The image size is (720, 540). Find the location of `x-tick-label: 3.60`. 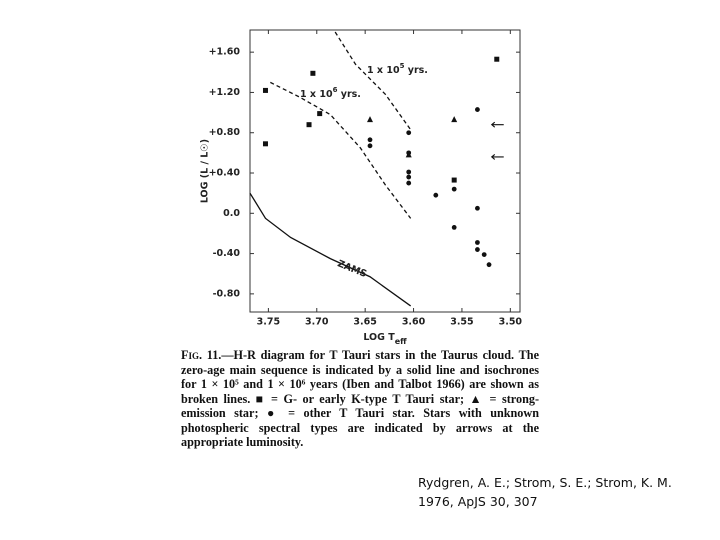

x-tick-label: 3.60 is located at coordinates (414, 322).